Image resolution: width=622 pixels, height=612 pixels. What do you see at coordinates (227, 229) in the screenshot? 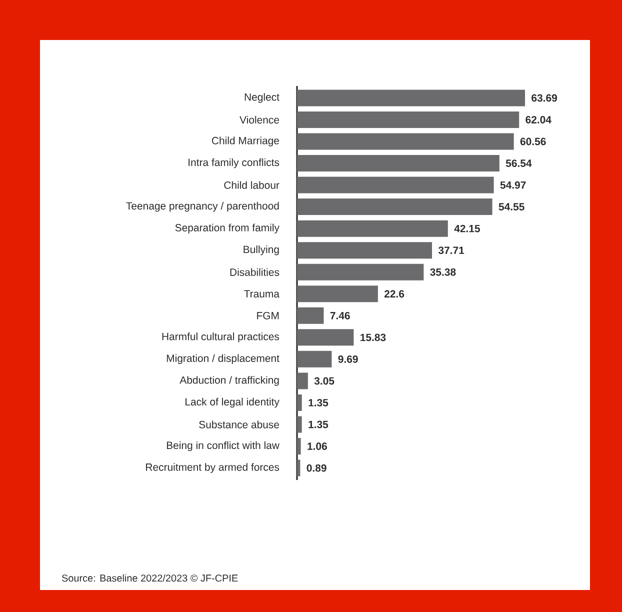
I see `y-tick-label: Separation from family` at bounding box center [227, 229].